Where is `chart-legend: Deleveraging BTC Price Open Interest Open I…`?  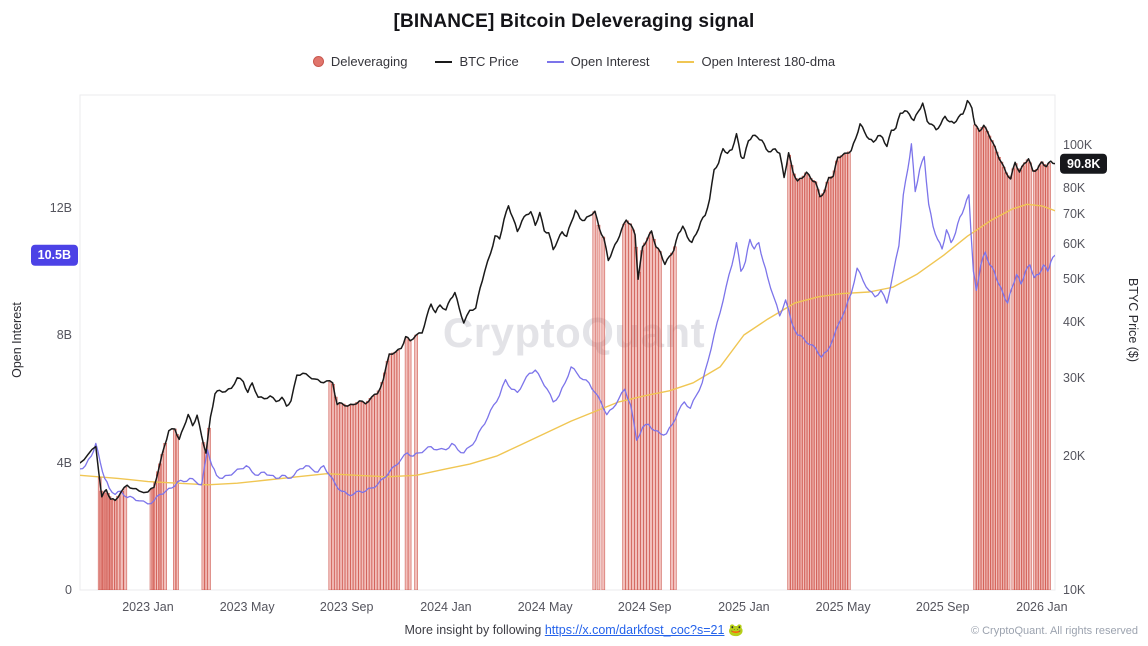
chart-legend: Deleveraging BTC Price Open Interest Open I… is located at coordinates (574, 61).